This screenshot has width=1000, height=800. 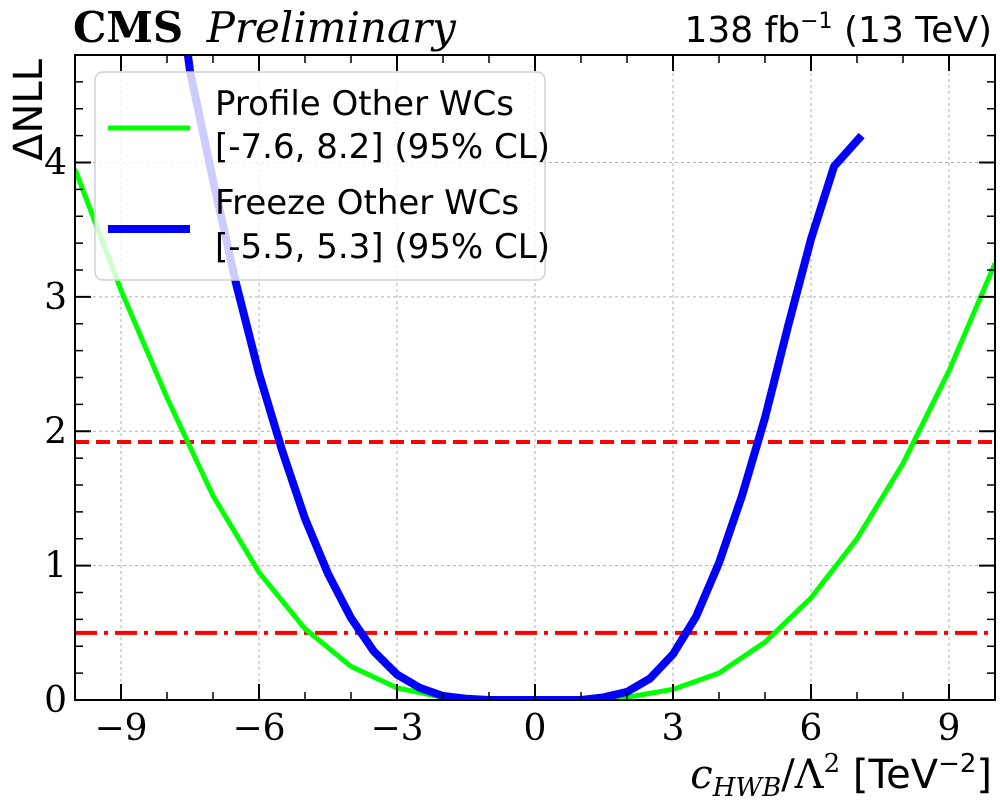 I want to click on lumi-exponent: −1, so click(x=816, y=21).